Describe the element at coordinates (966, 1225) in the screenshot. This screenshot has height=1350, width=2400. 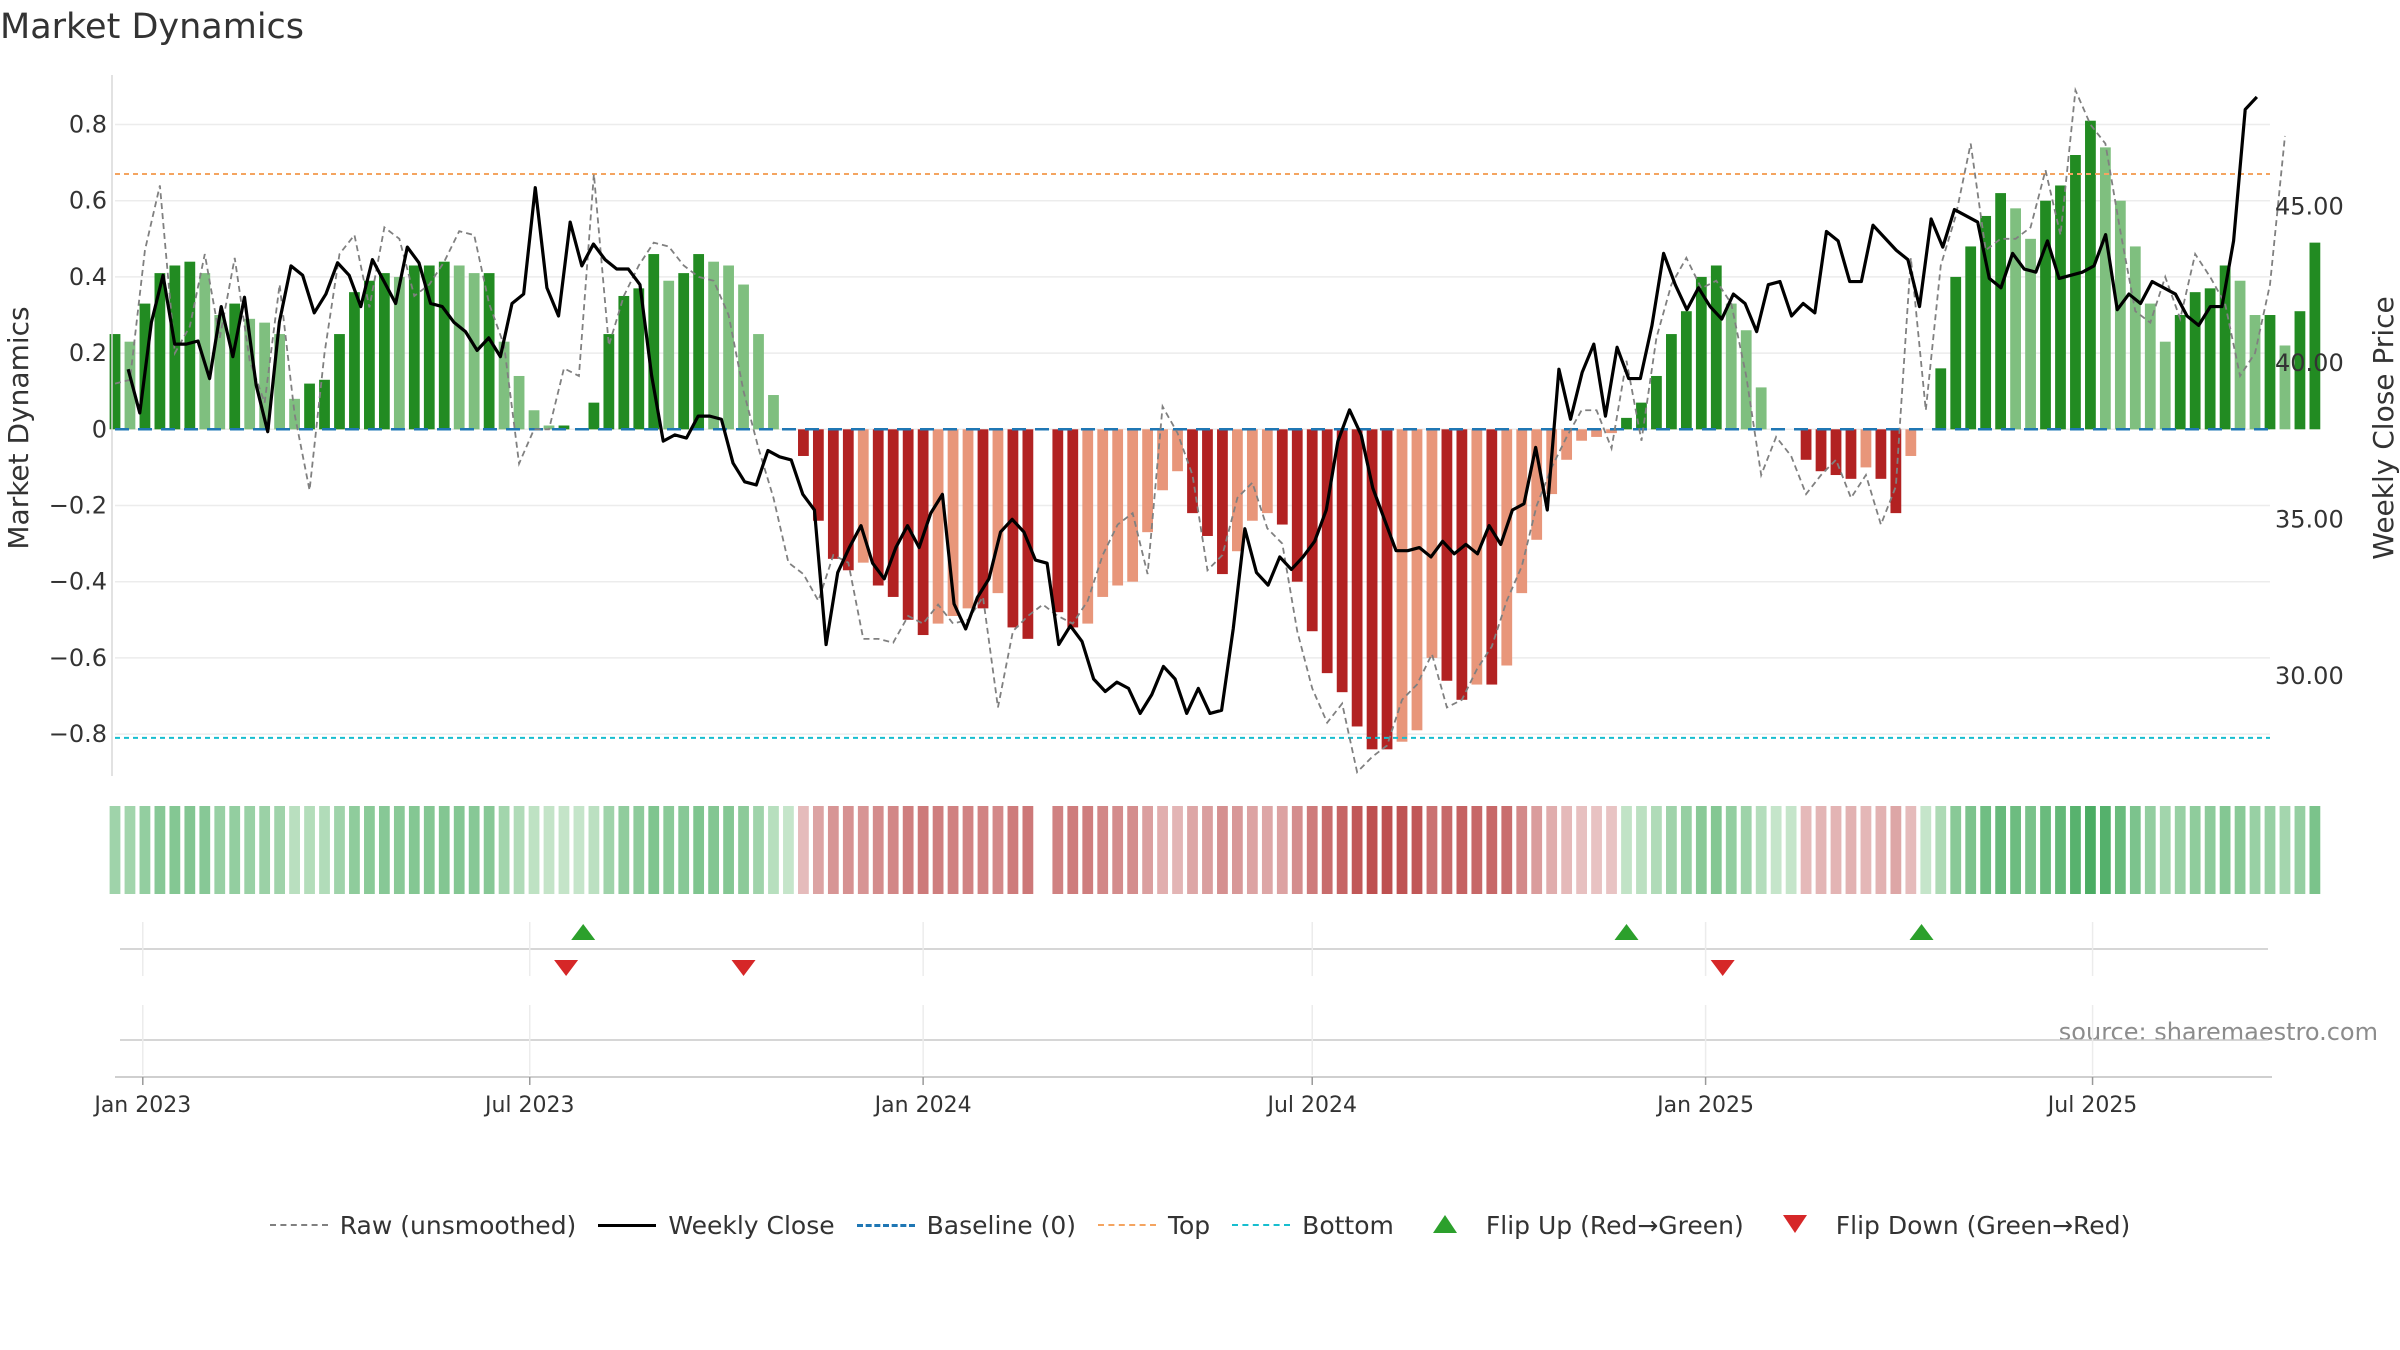
I see `legend-item-baseline: Baseline (0)` at that location.